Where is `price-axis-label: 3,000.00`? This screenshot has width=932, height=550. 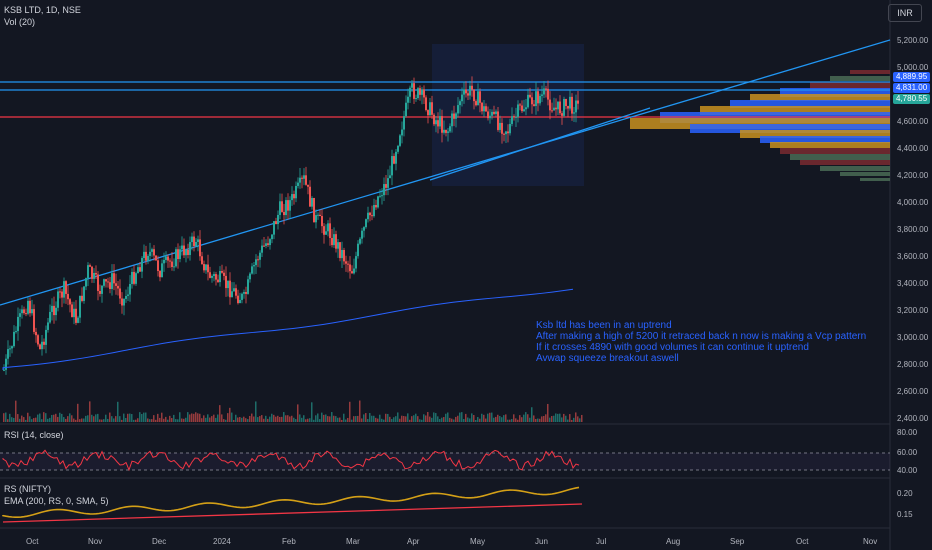
price-axis-label: 3,000.00 is located at coordinates (913, 337).